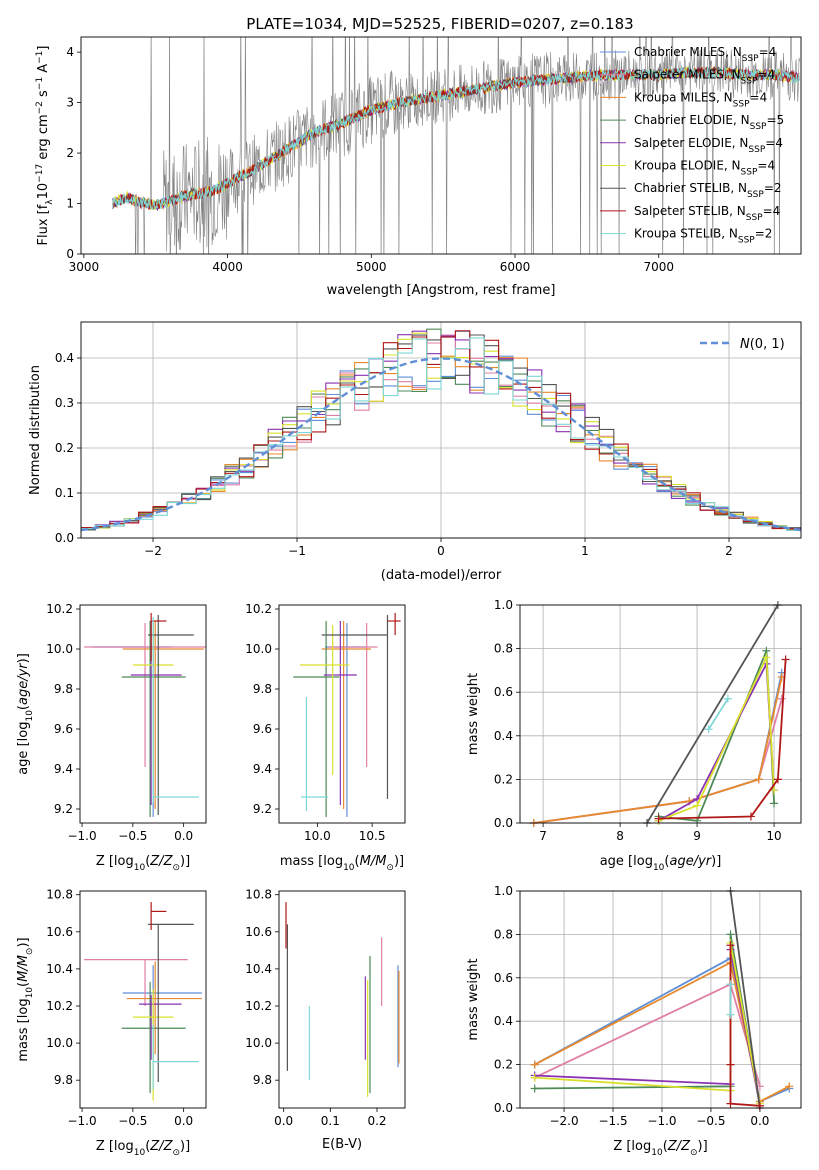  Describe the element at coordinates (70, 204) in the screenshot. I see `y-tick-label: 1` at that location.